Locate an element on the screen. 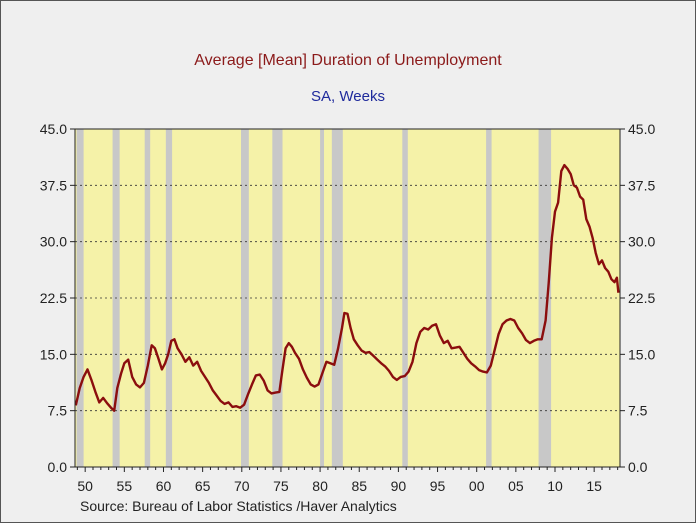  y-tick-label-right: 15.0 is located at coordinates (641, 354).